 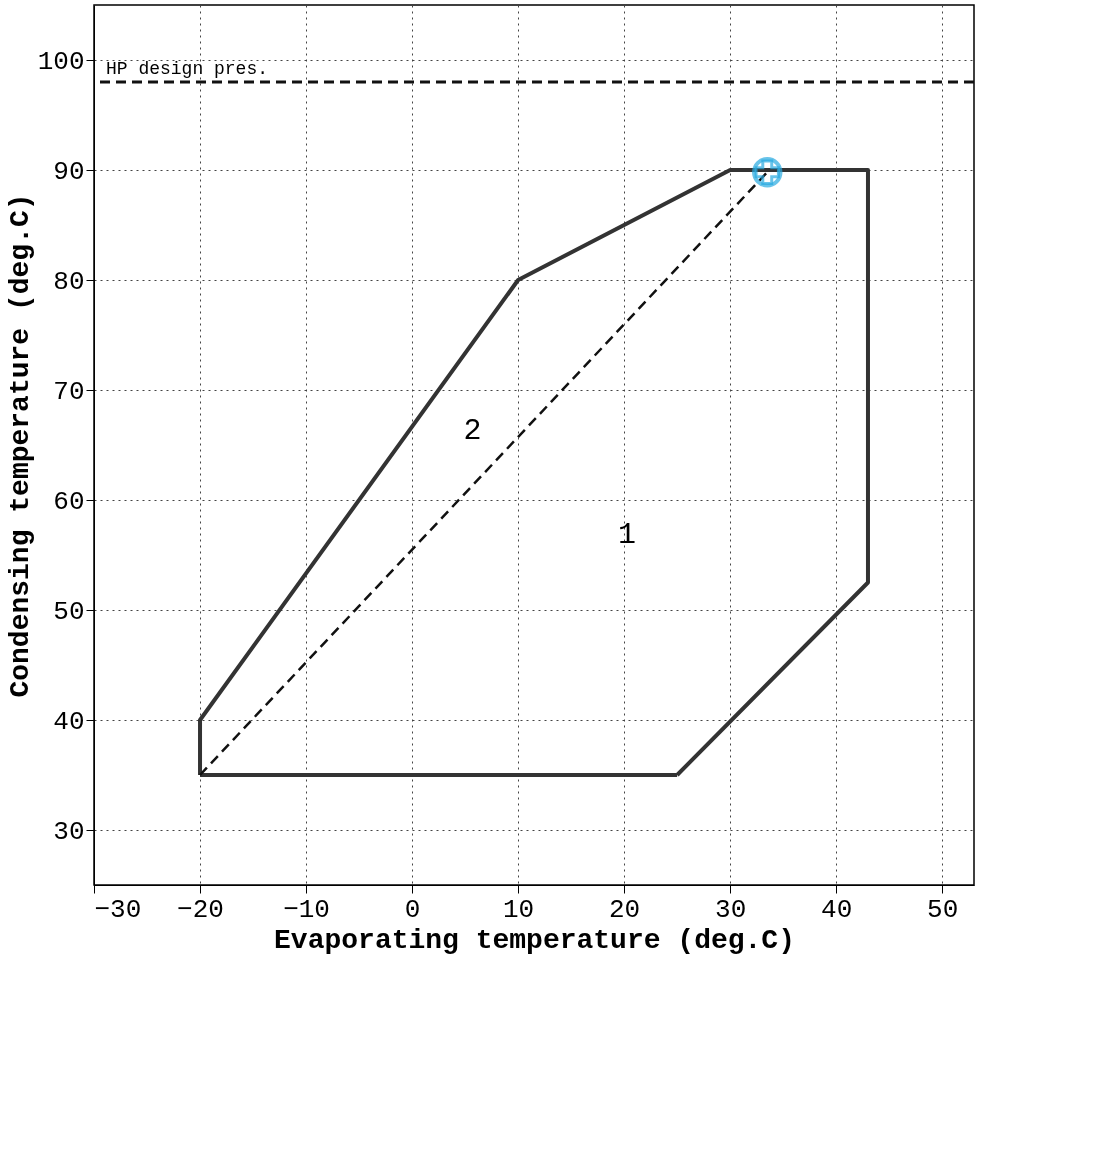 I want to click on annotation: 1, so click(x=626, y=534).